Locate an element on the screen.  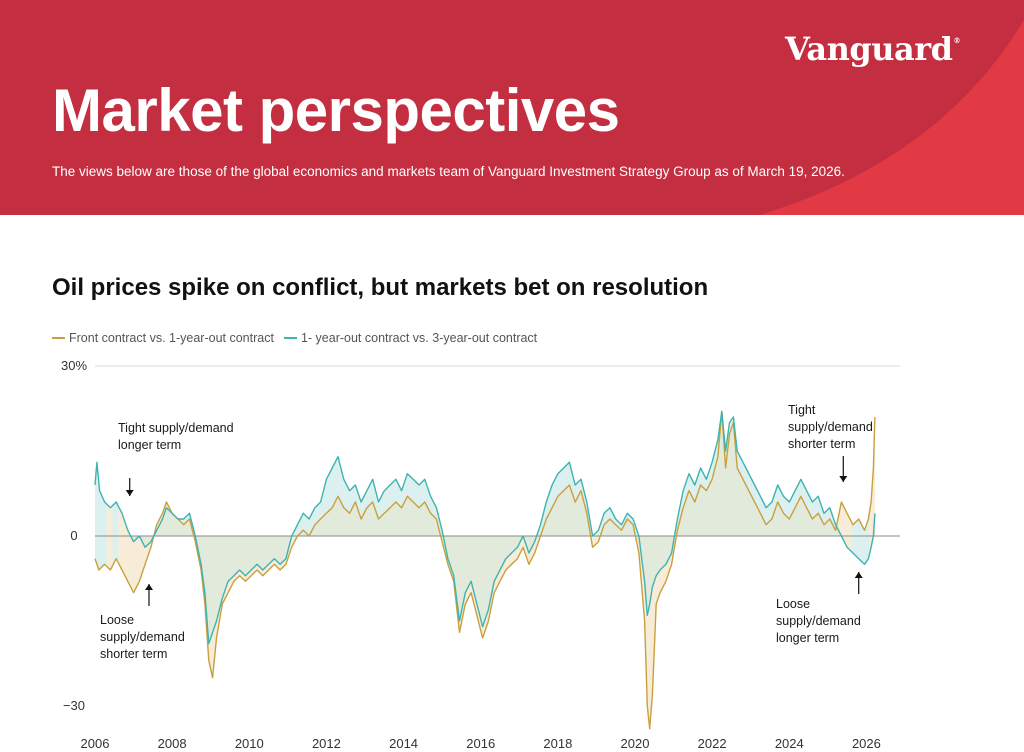
annotation-arrowhead-loose-shorter is located at coordinates (149, 587).